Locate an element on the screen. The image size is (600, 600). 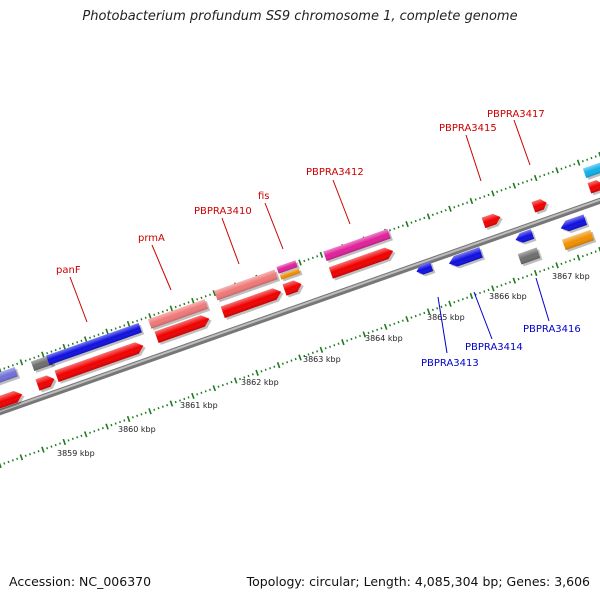
gene-label-panF: panF is located at coordinates (68, 270).